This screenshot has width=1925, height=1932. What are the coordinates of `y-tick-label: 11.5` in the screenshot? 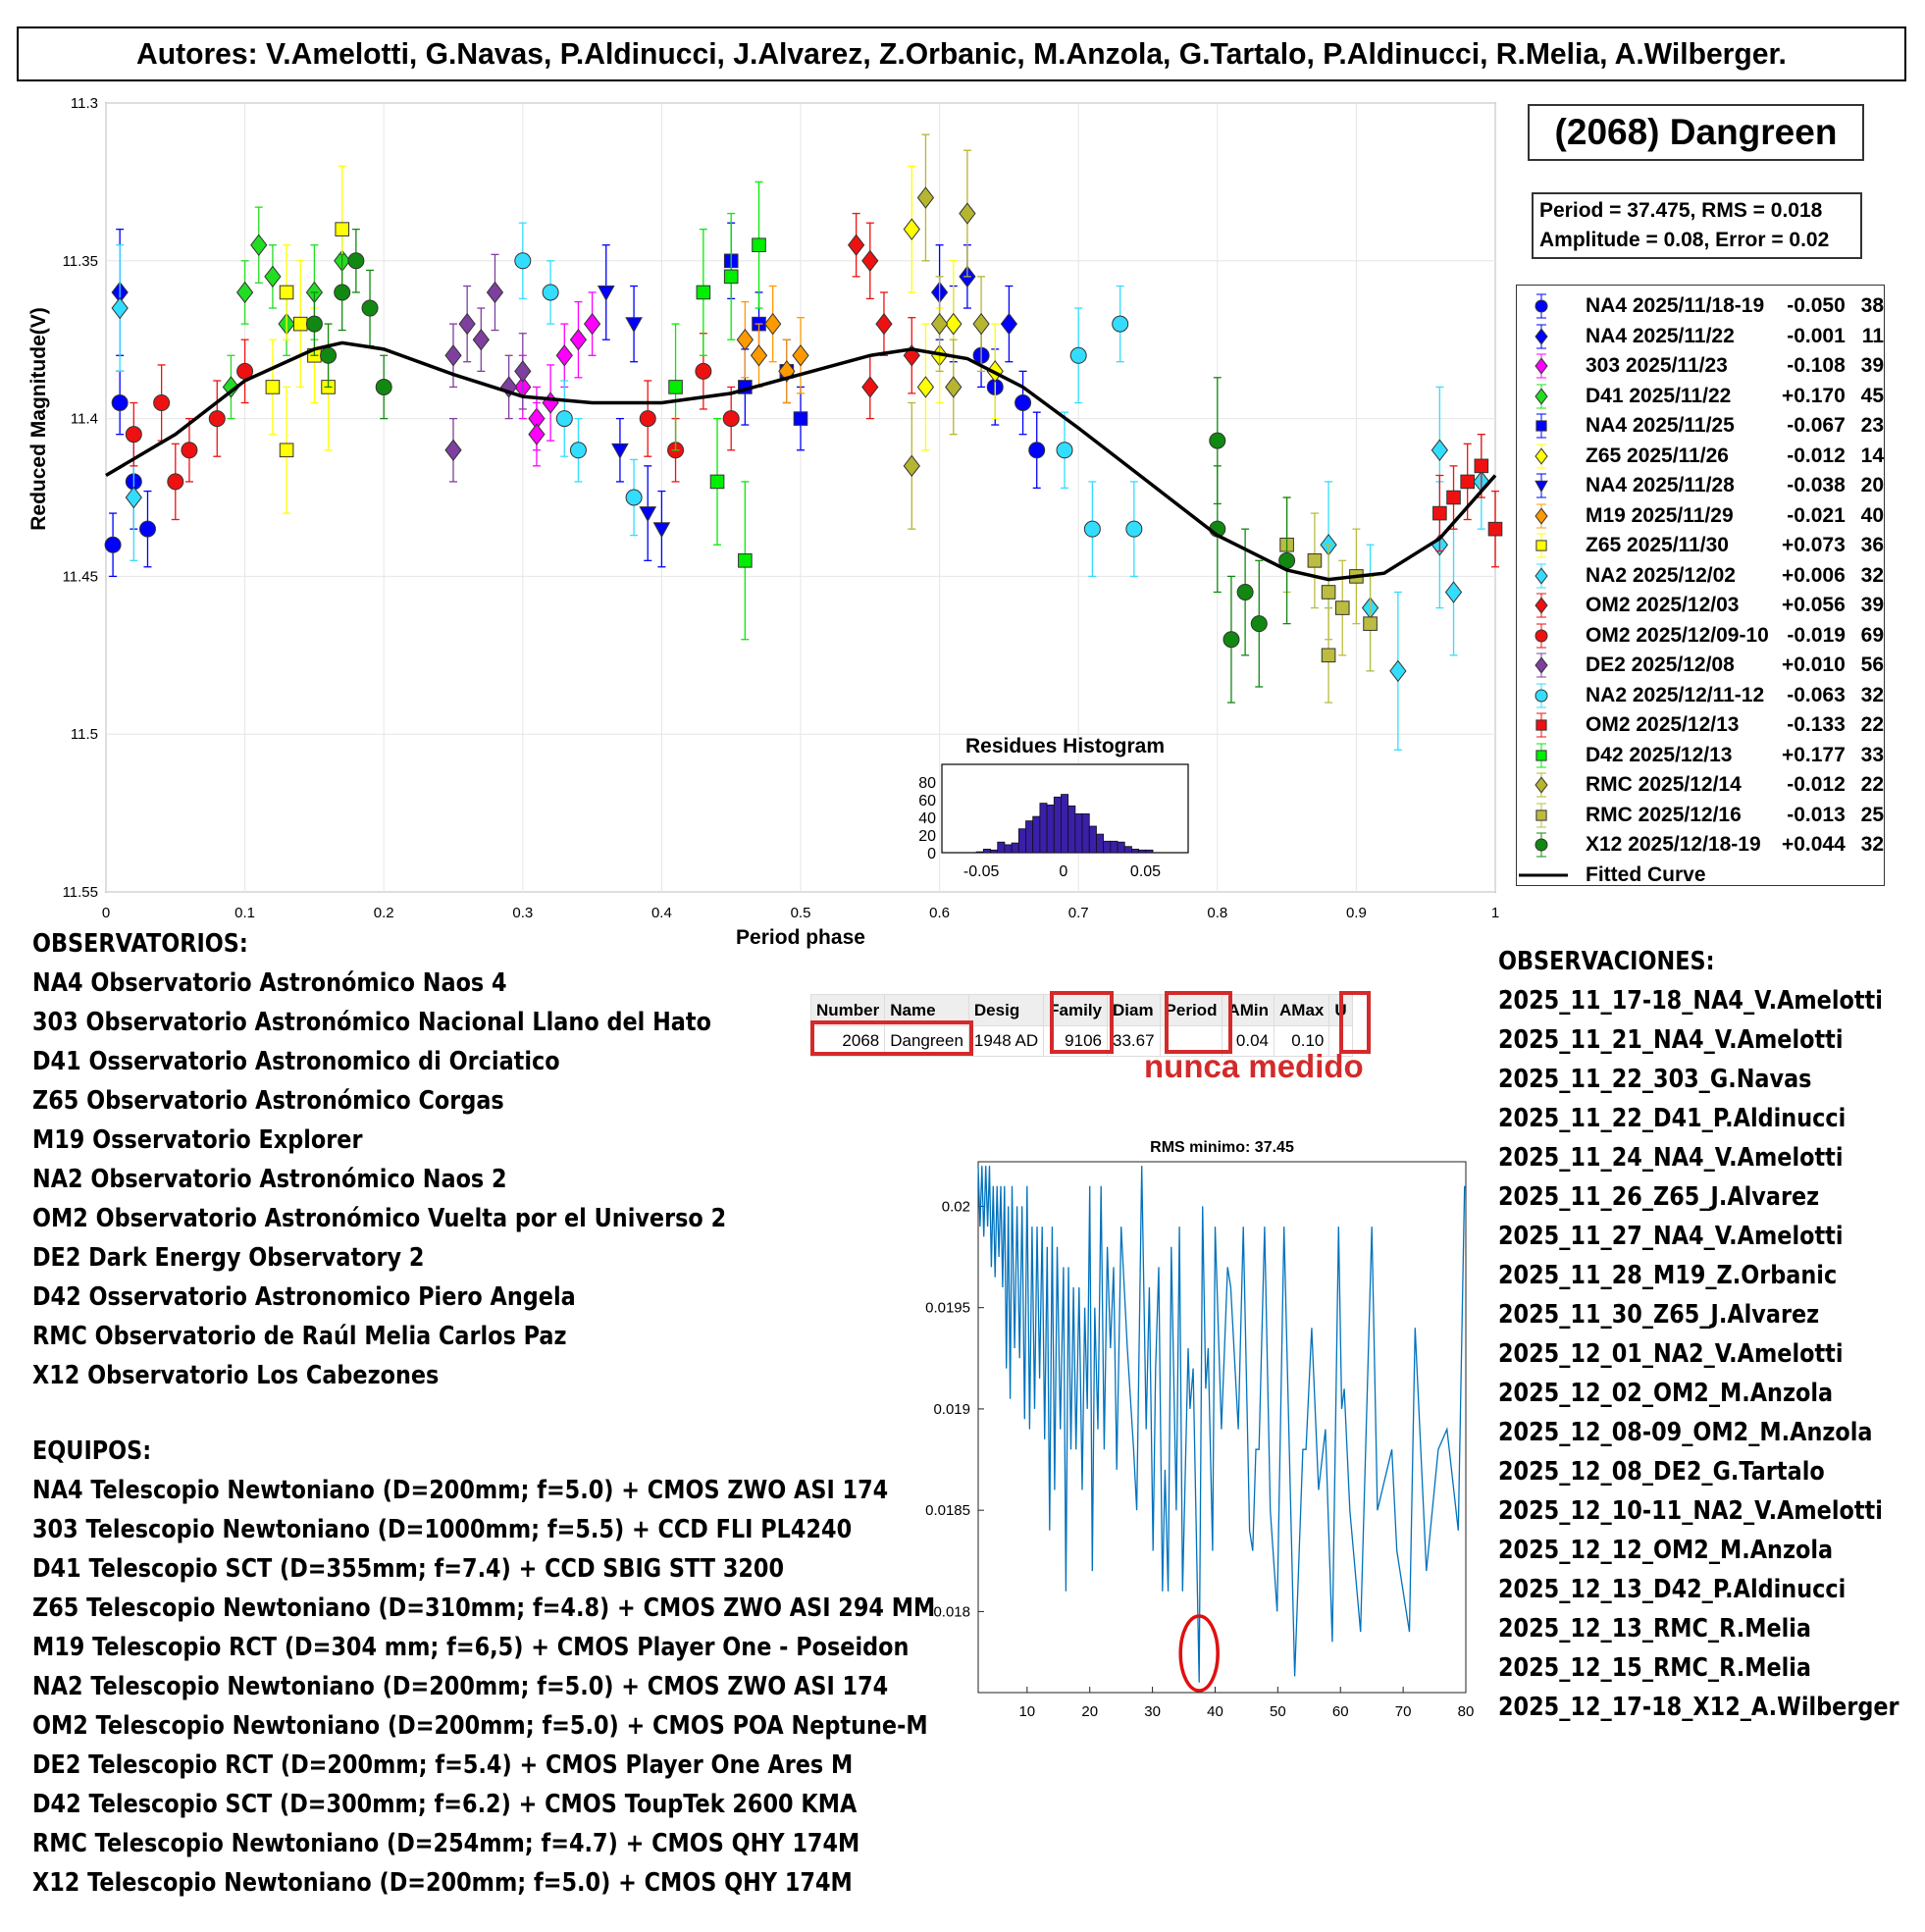 It's located at (84, 735).